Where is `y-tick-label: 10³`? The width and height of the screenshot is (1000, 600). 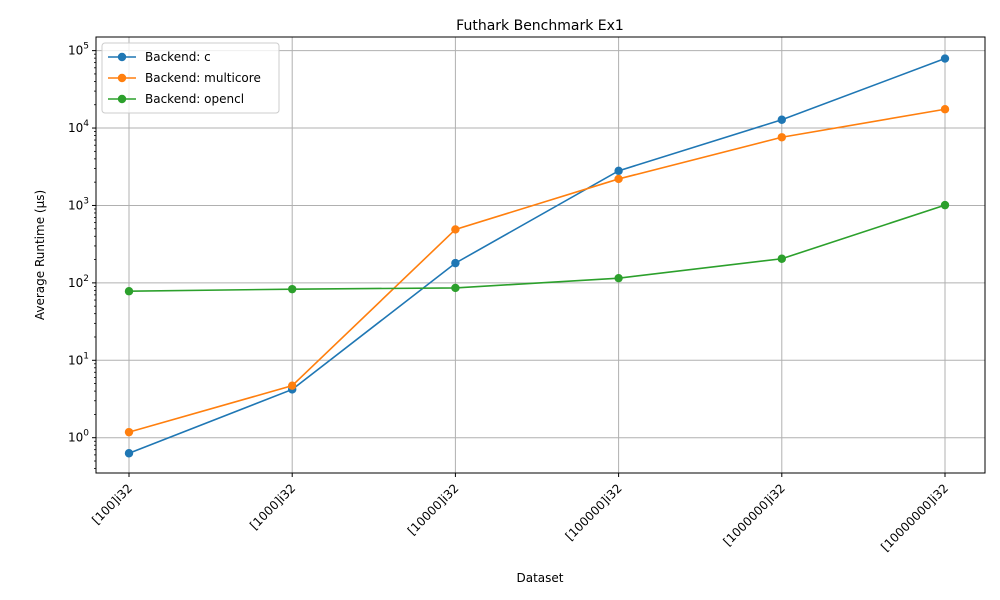
y-tick-label: 10³ is located at coordinates (78, 204).